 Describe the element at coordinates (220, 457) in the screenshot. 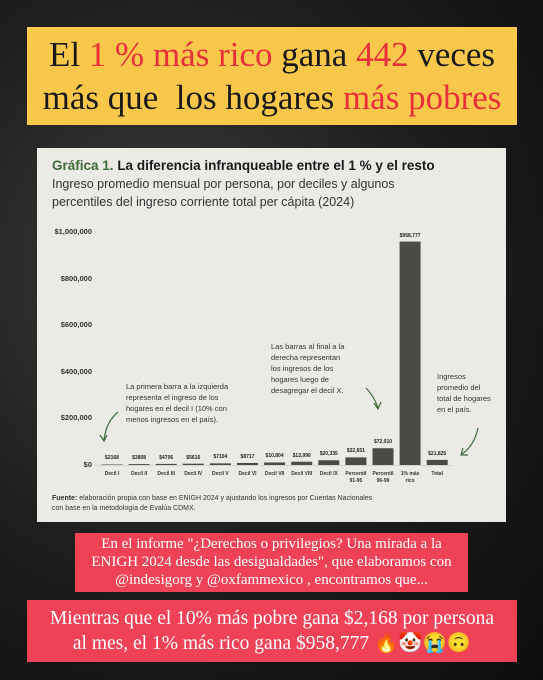

I see `value-label: $7104` at that location.